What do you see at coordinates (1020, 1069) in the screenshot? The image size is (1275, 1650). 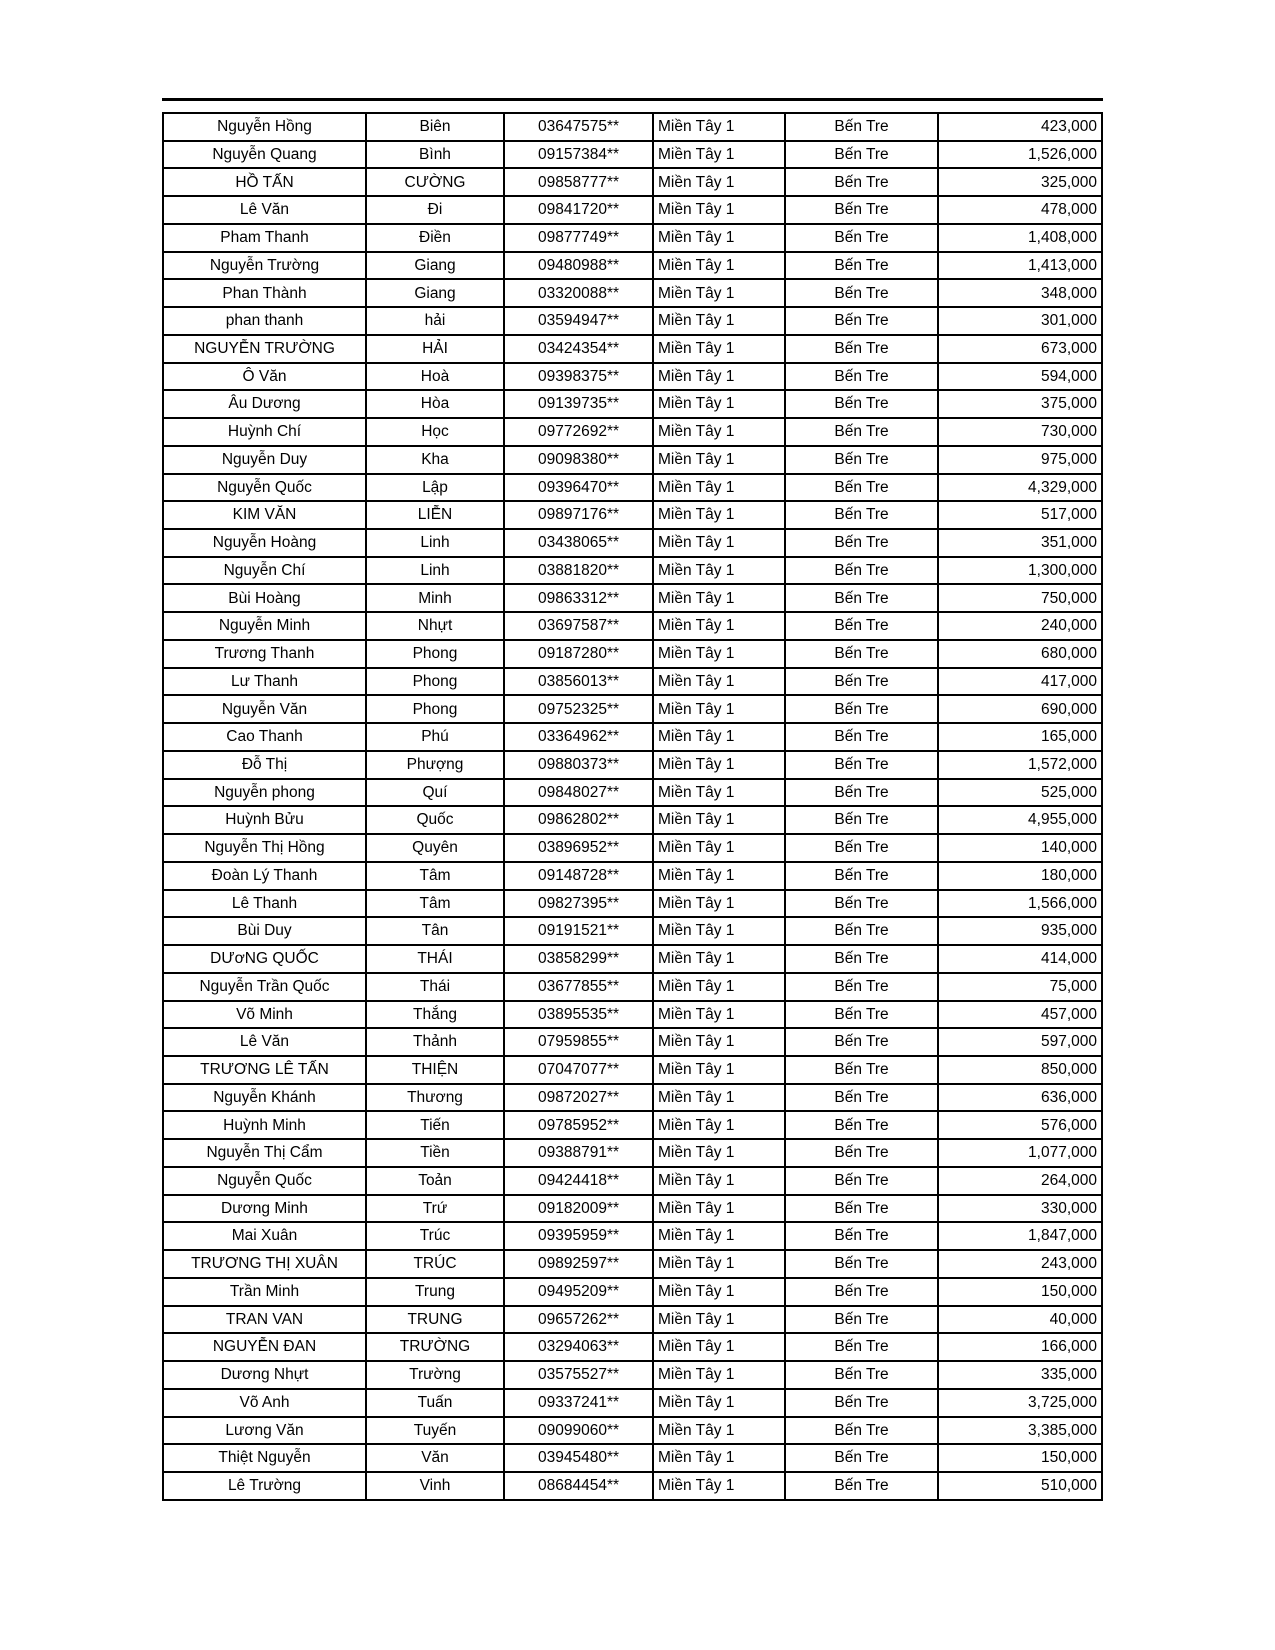 I see `amount-cell: 850,000` at bounding box center [1020, 1069].